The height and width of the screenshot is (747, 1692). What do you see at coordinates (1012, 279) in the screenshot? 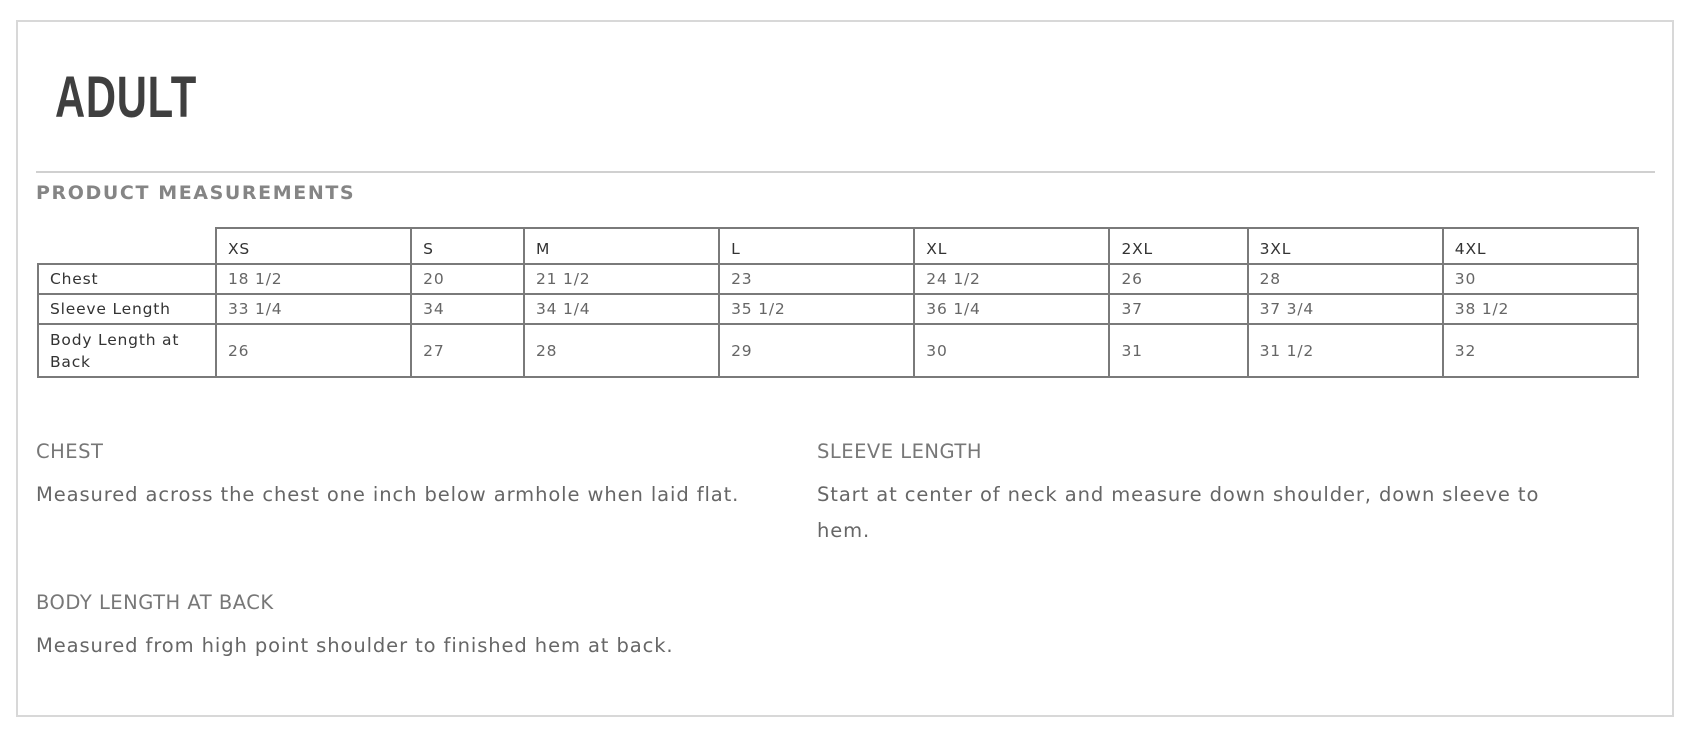
I see `measurement-cell: 24 1/2` at bounding box center [1012, 279].